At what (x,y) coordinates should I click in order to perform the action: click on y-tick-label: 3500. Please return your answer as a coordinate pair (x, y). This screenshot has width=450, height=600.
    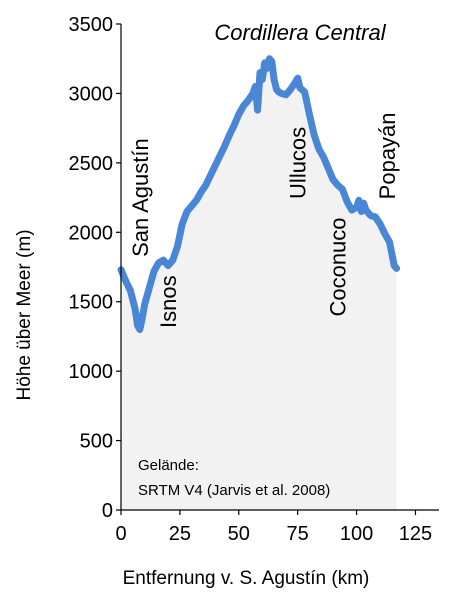
    Looking at the image, I should click on (91, 25).